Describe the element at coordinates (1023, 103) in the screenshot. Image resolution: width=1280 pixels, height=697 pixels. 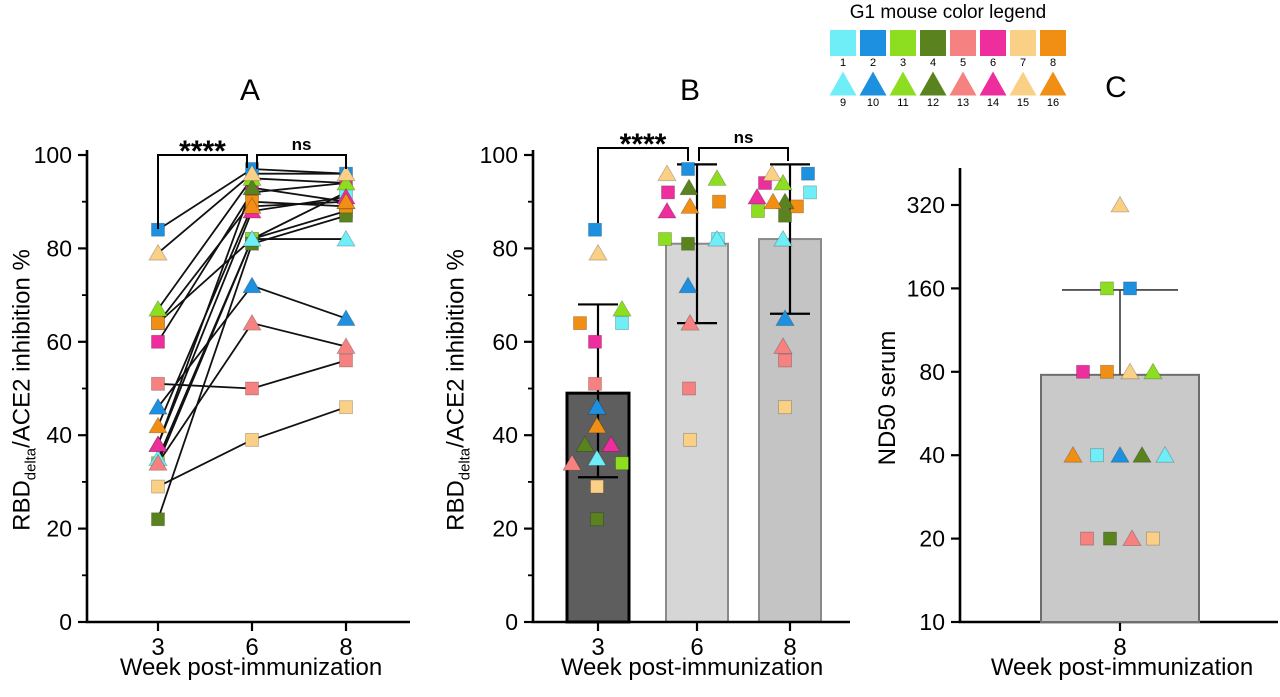
I see `legend-number-15: 15` at that location.